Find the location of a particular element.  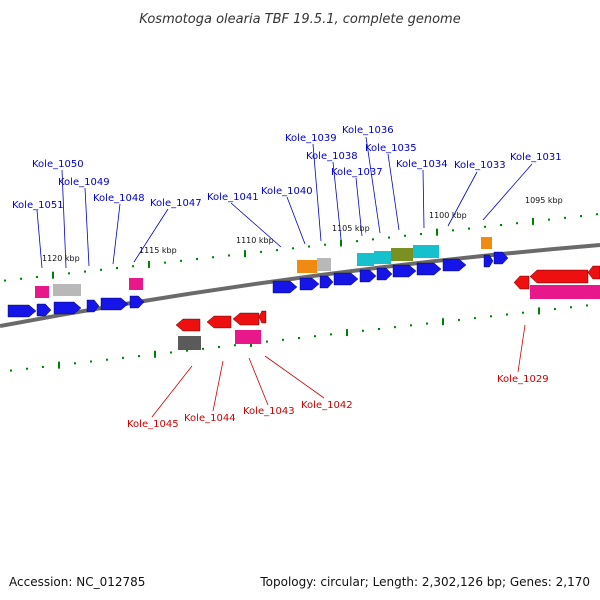

scale-label-1105: 1105 kbp is located at coordinates (351, 228).